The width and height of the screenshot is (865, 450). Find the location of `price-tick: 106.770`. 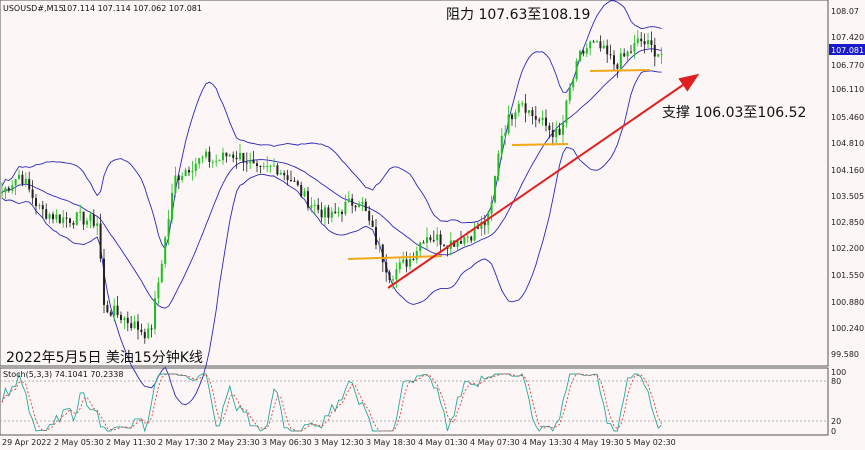

price-tick: 106.770 is located at coordinates (847, 65).